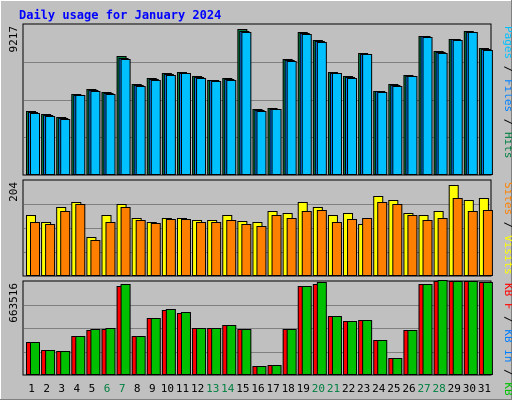 The image size is (512, 405). Describe the element at coordinates (77, 388) in the screenshot. I see `x-tick-label: 4` at that location.